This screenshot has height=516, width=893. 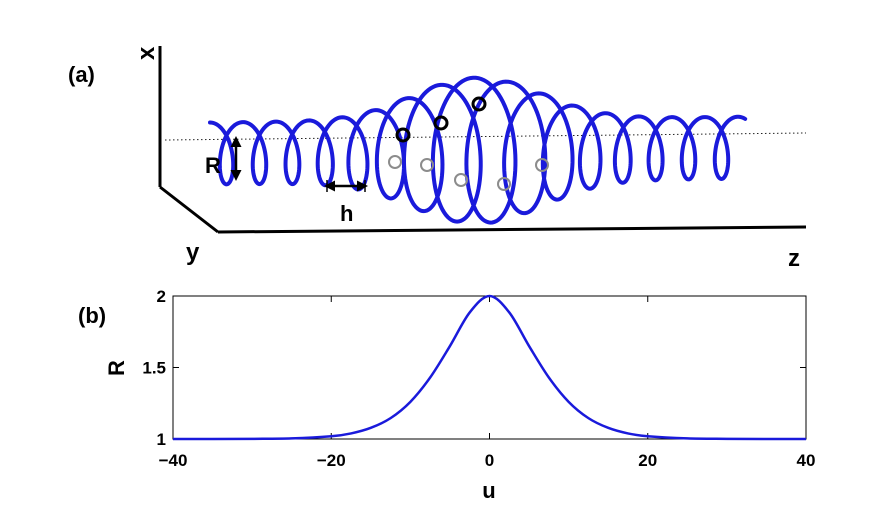 I want to click on helix-axis-dotted, so click(x=485, y=136).